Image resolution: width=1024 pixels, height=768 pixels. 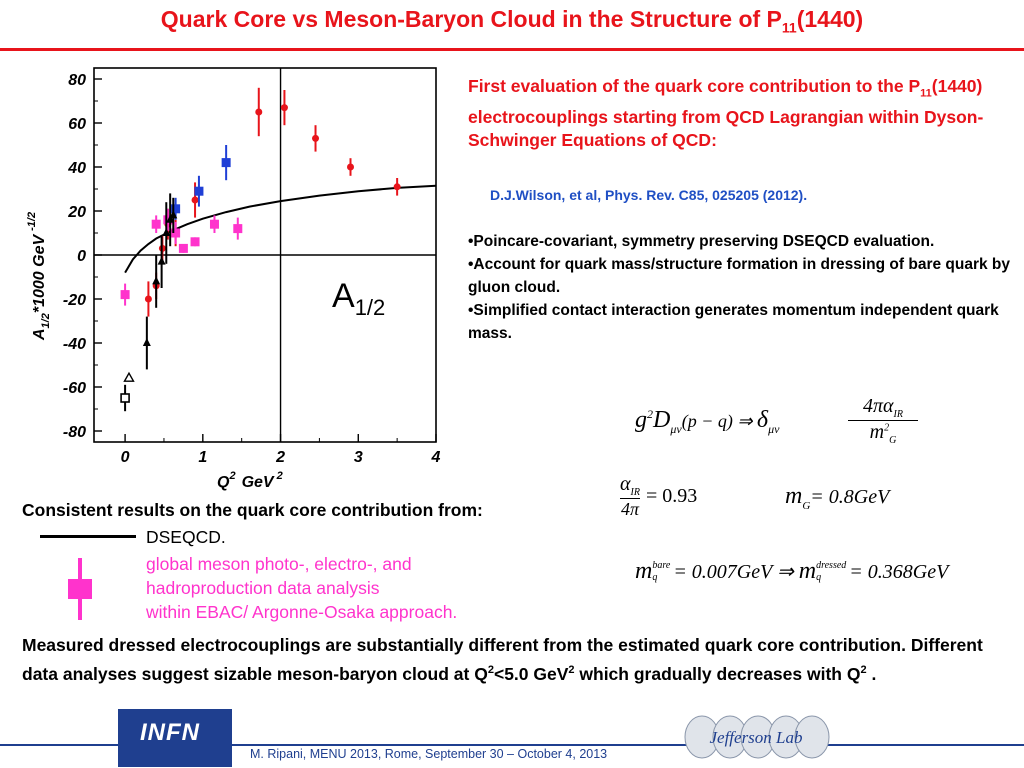 I want to click on eq3-rhs: = 0.8GeV, so click(x=850, y=497).